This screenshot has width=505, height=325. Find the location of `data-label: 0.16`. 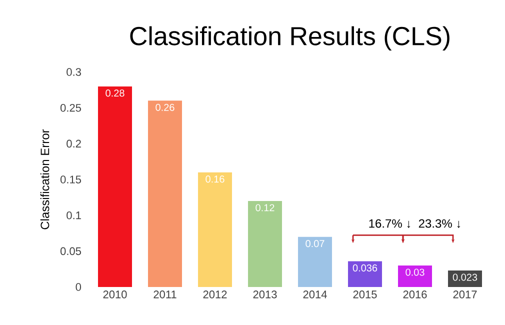

data-label: 0.16 is located at coordinates (215, 179).